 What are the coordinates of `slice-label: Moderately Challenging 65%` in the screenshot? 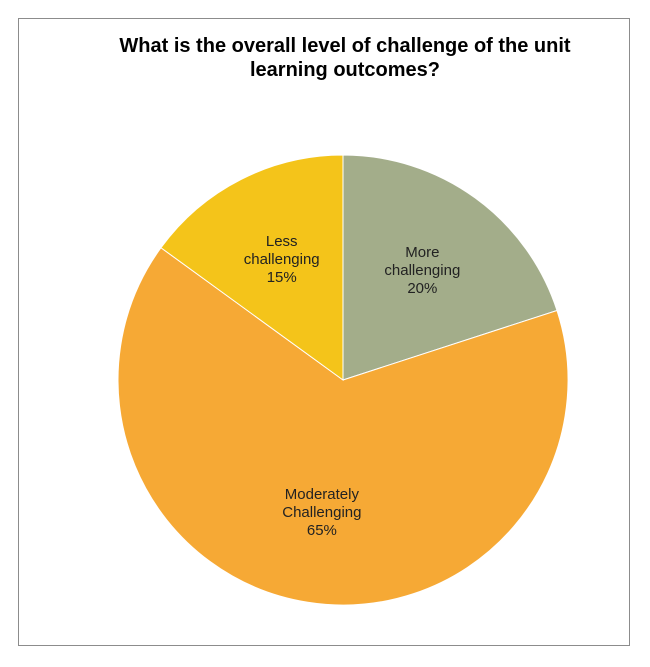 It's located at (322, 513).